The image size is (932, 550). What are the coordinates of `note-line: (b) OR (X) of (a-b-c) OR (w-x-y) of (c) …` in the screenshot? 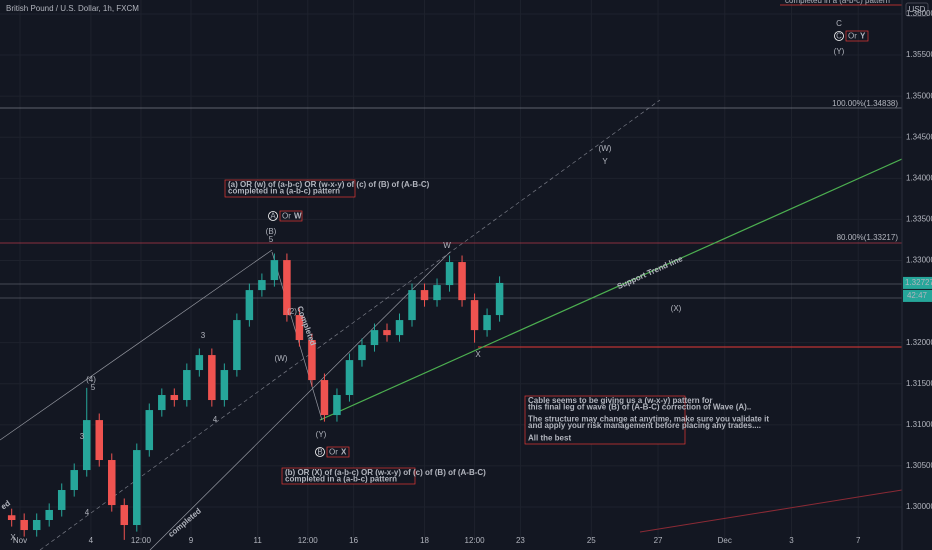 It's located at (385, 472).